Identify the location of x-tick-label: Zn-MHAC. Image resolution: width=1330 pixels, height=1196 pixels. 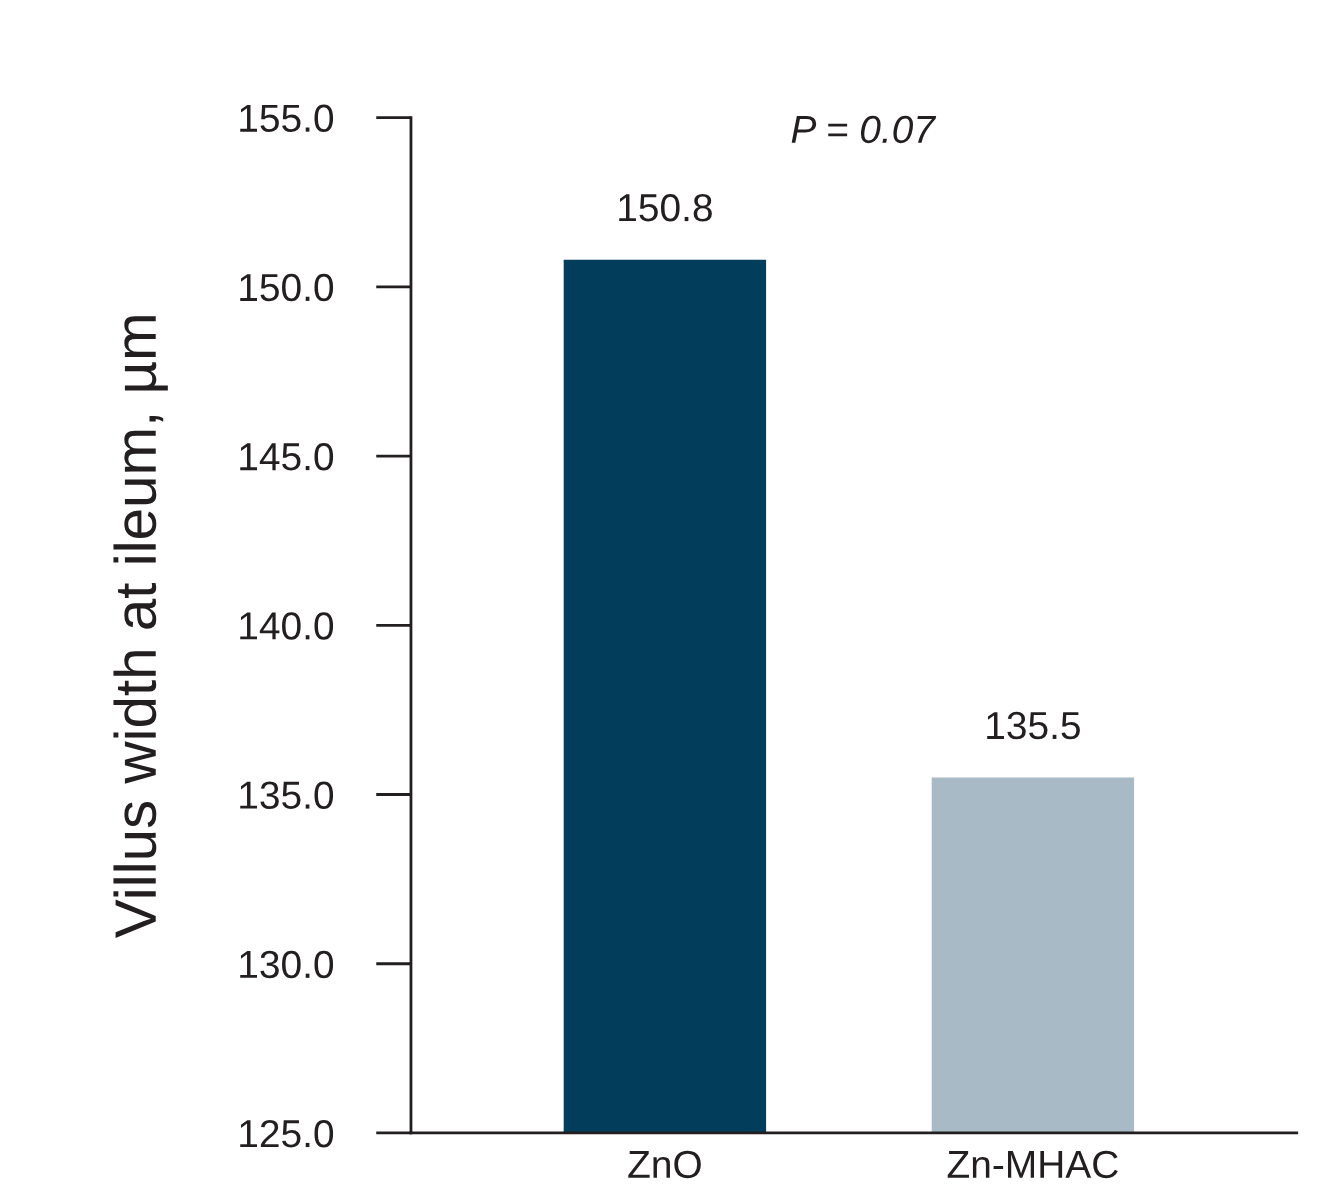
(1032, 1164).